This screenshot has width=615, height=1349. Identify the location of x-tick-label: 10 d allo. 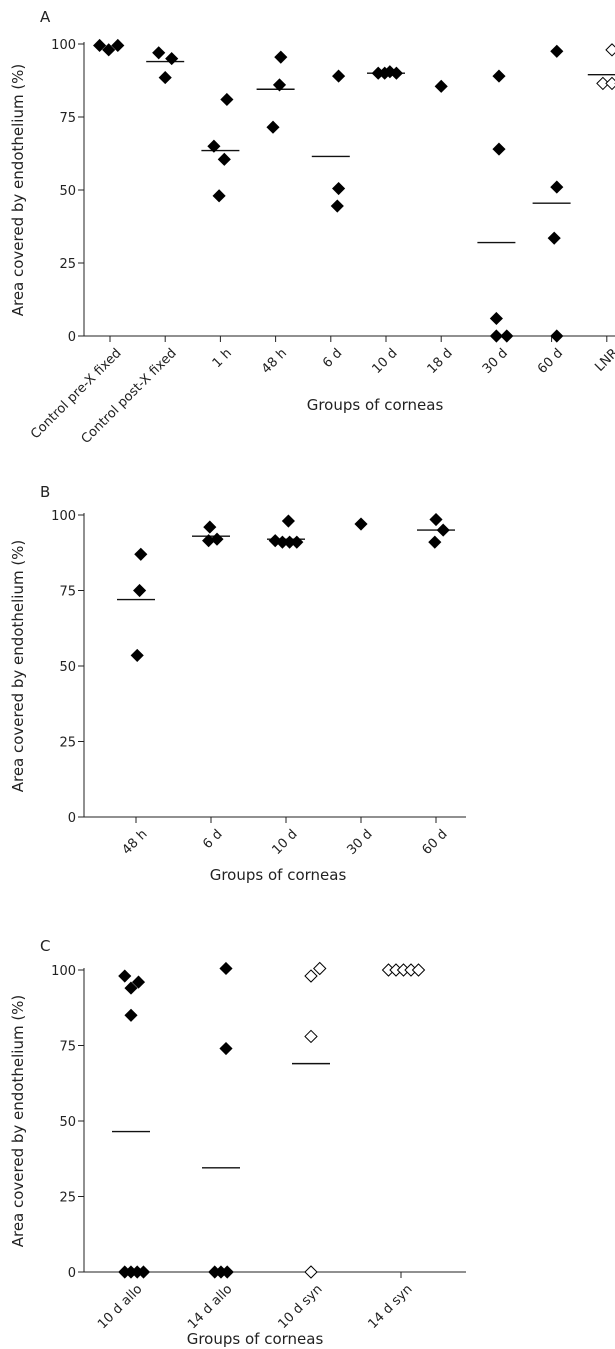
(120, 1307).